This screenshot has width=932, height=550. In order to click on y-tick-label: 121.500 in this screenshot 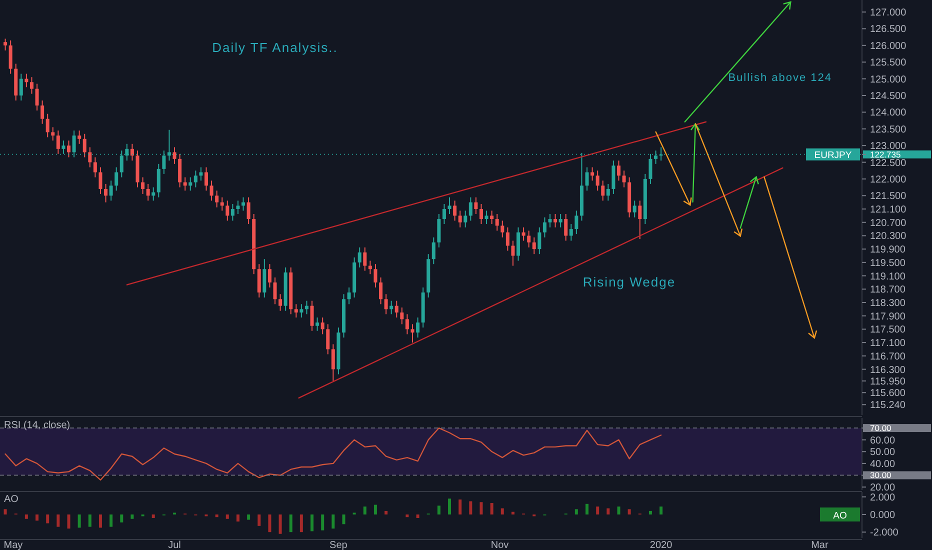, I will do `click(888, 196)`.